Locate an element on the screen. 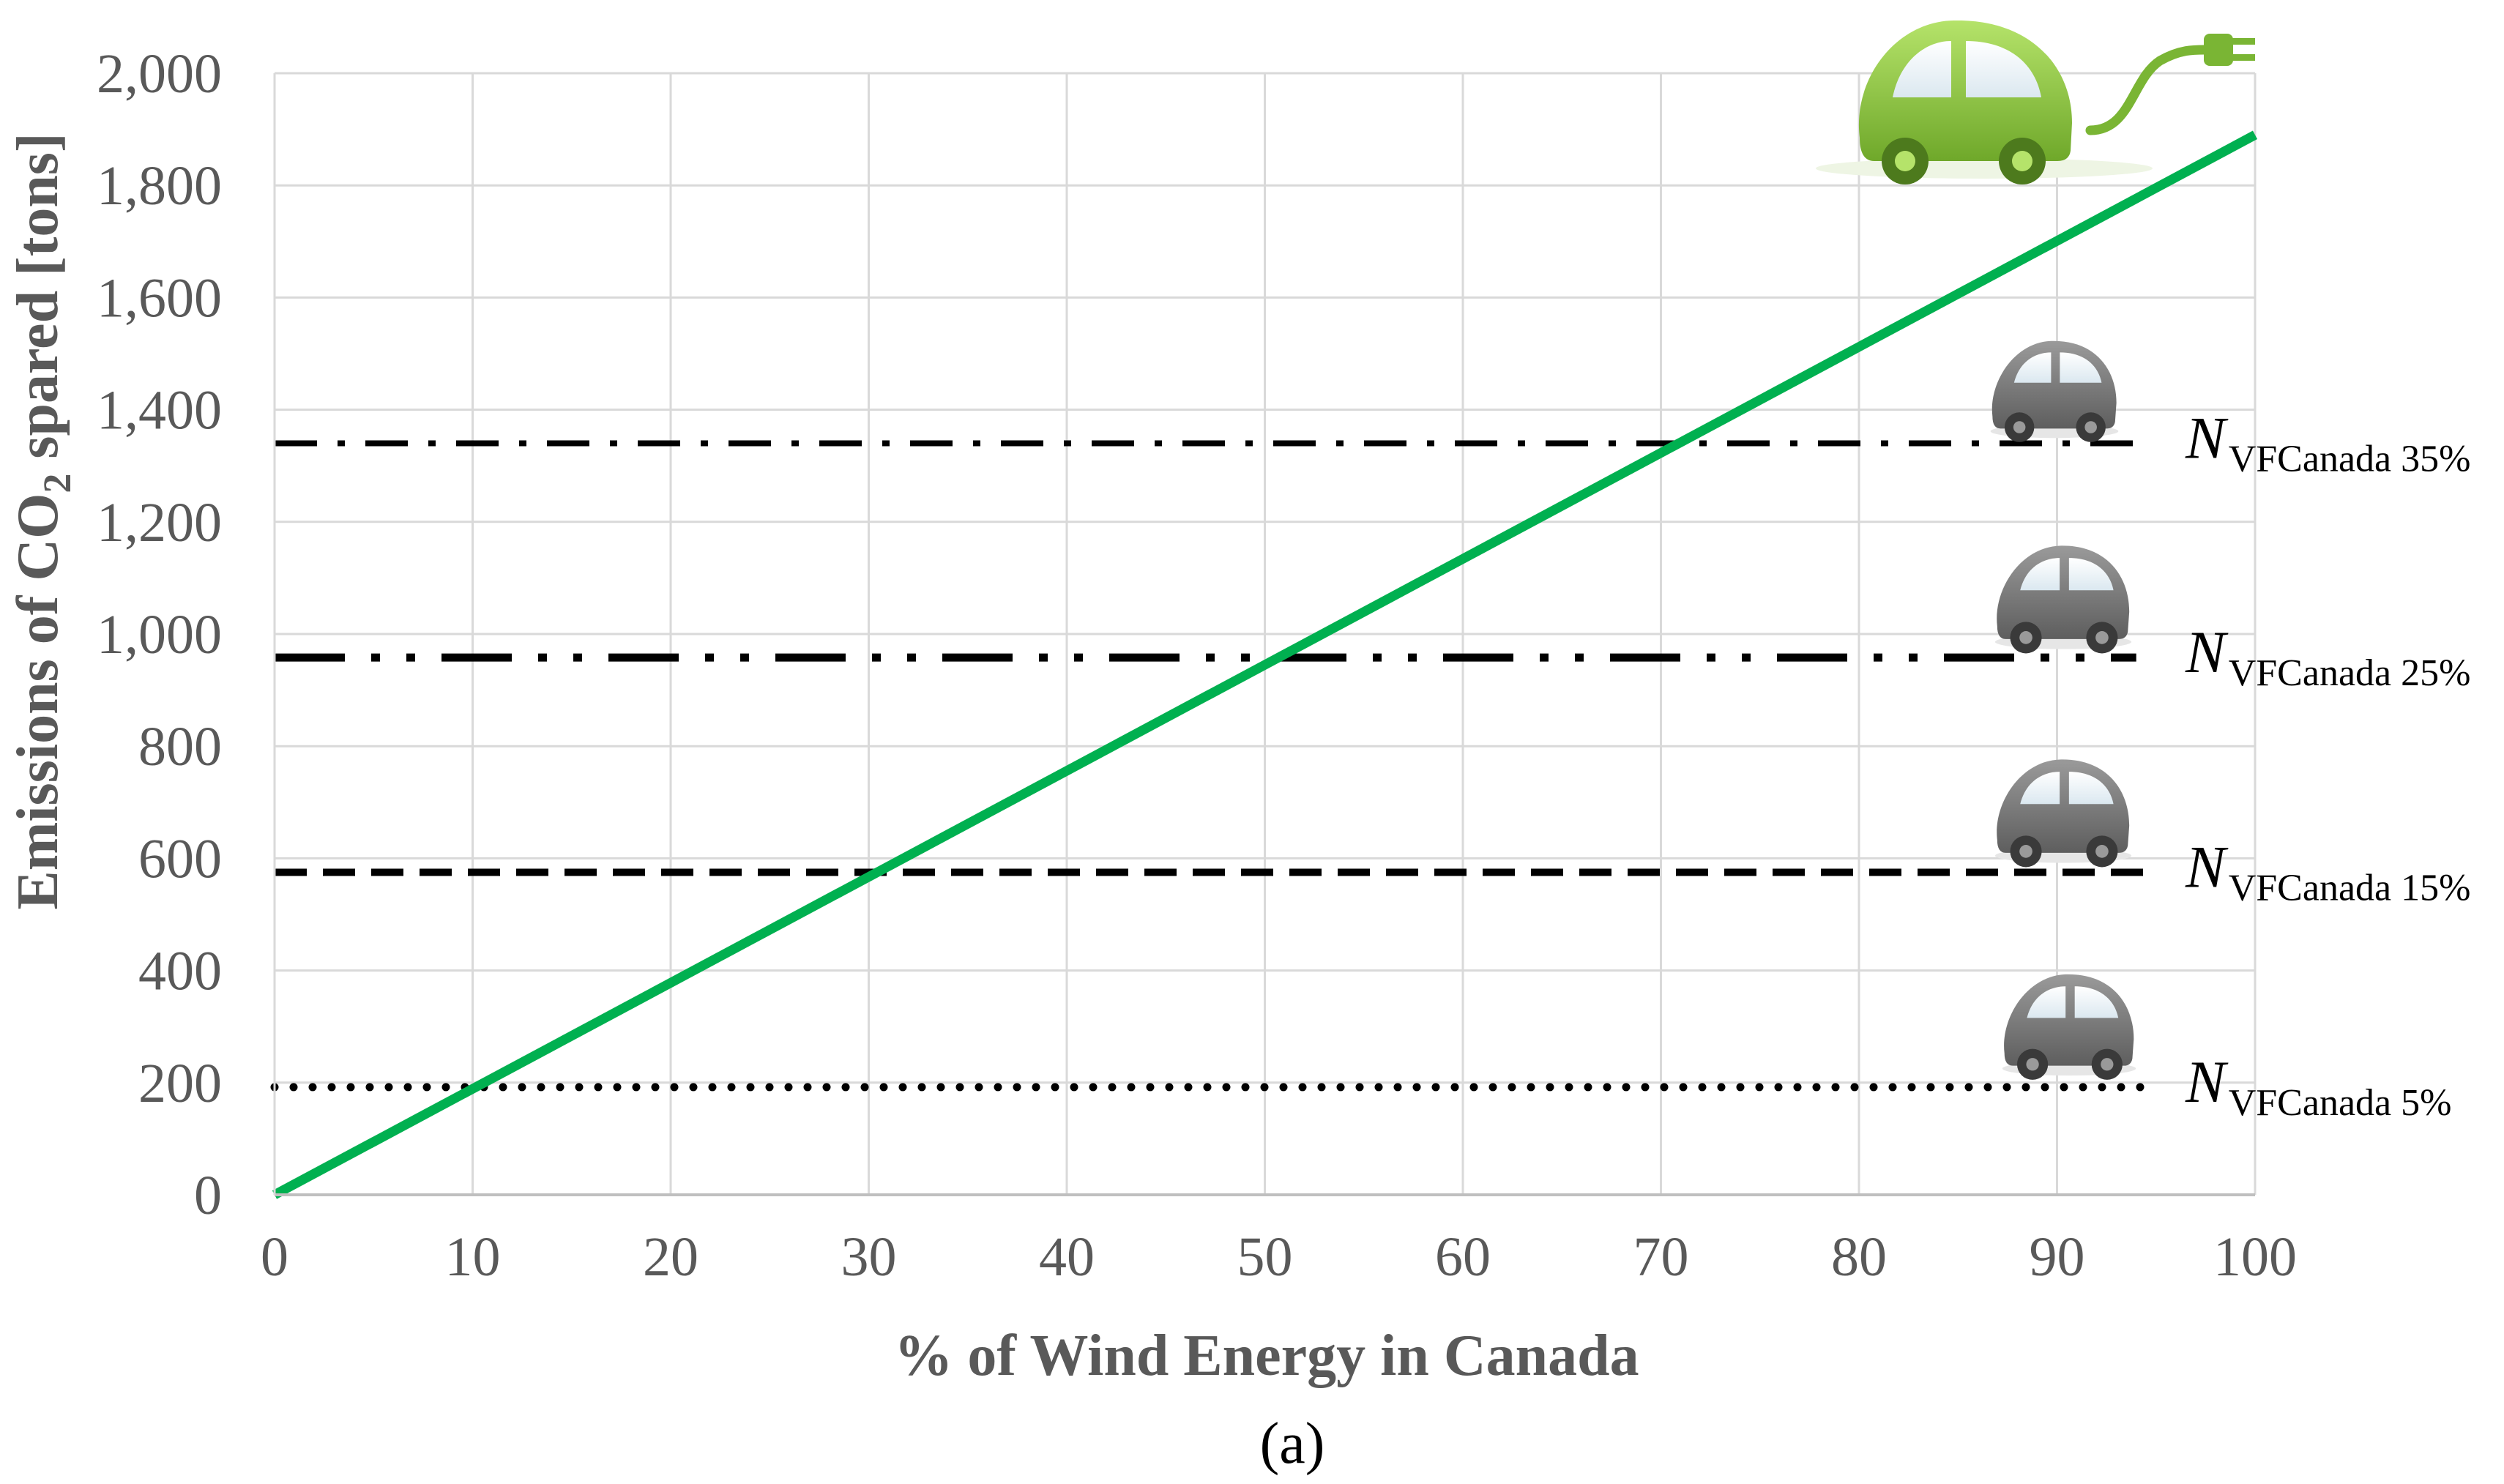 This screenshot has height=1484, width=2504. x-tick-label: 30 is located at coordinates (869, 1257).